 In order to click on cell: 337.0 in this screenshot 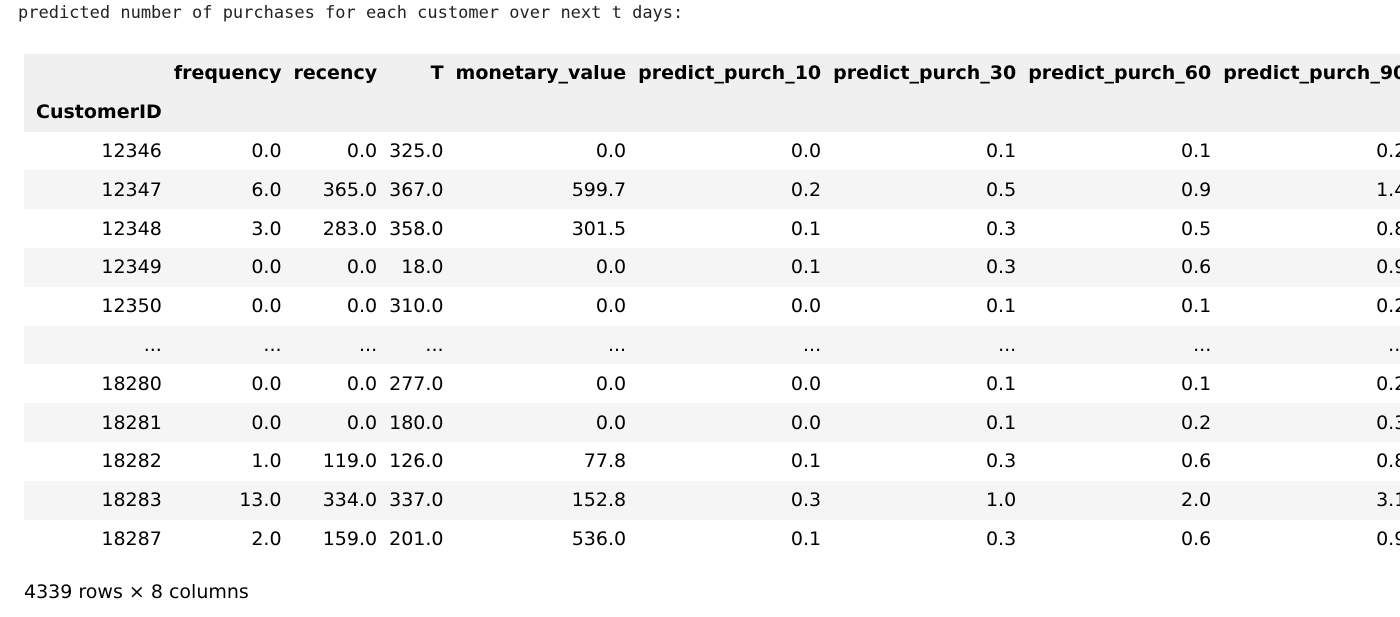, I will do `click(416, 500)`.